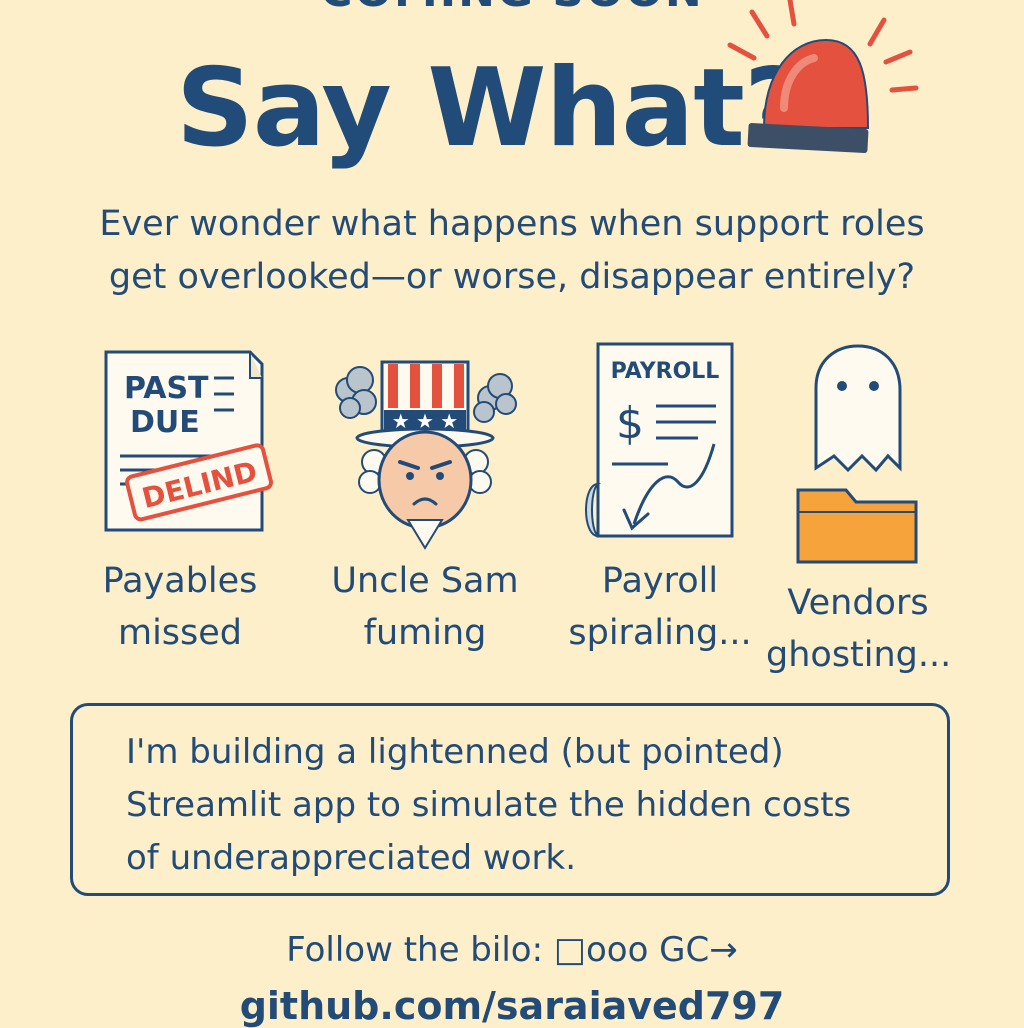  What do you see at coordinates (180, 581) in the screenshot?
I see `caption-line: Payables` at bounding box center [180, 581].